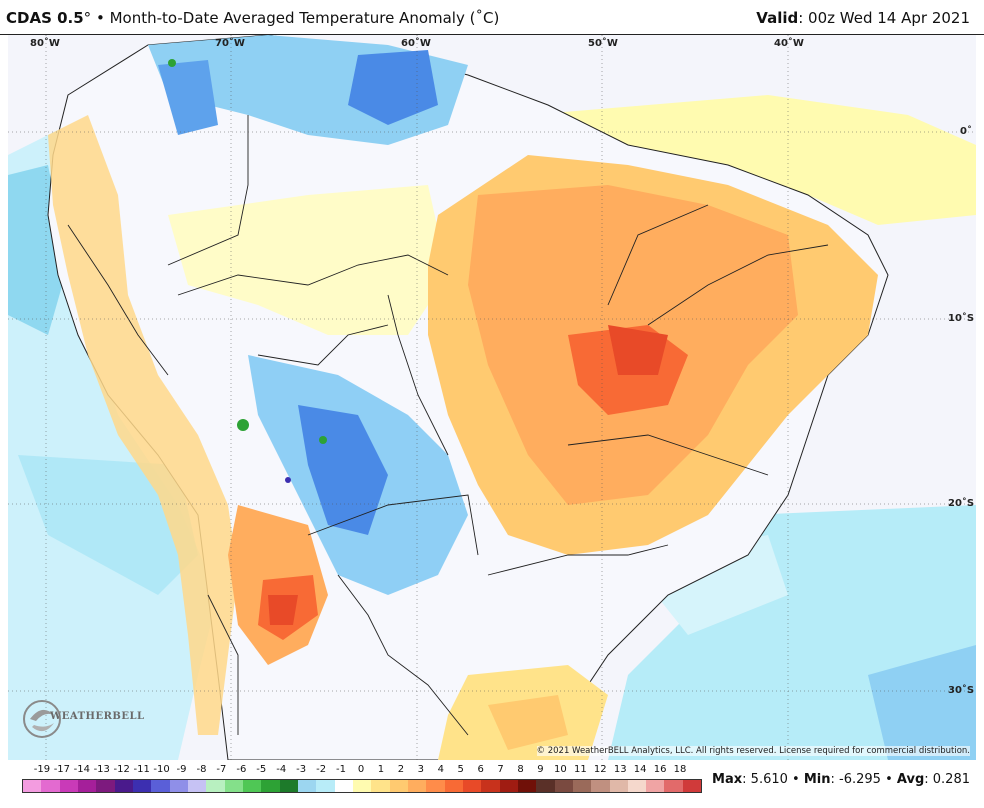 The image size is (984, 808). Describe the element at coordinates (480, 769) in the screenshot. I see `scale-label: 6` at that location.